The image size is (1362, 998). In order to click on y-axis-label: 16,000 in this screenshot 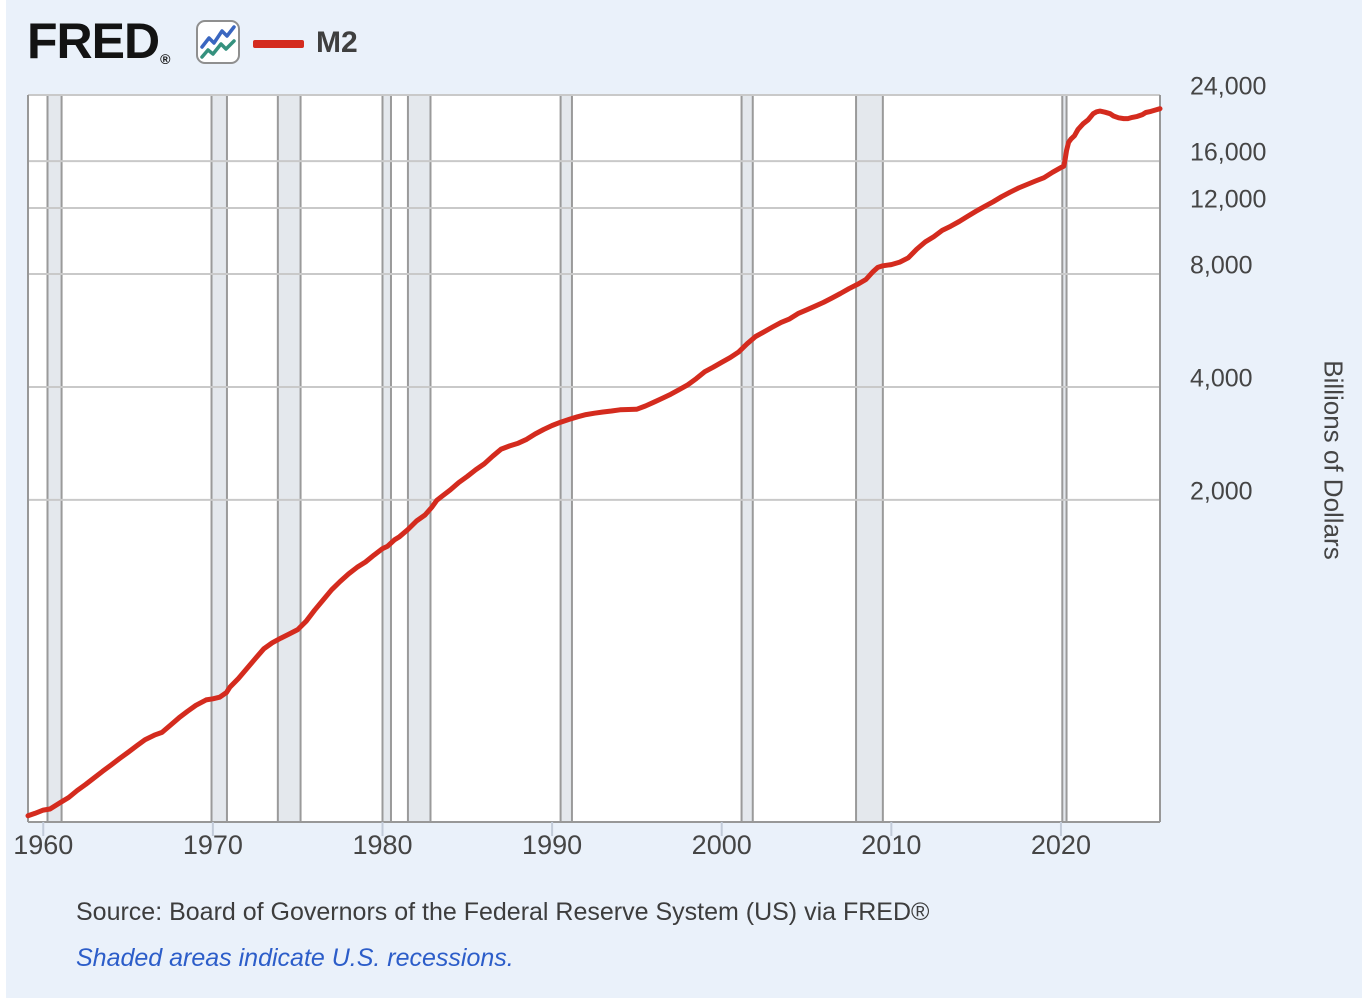, I will do `click(1228, 152)`.